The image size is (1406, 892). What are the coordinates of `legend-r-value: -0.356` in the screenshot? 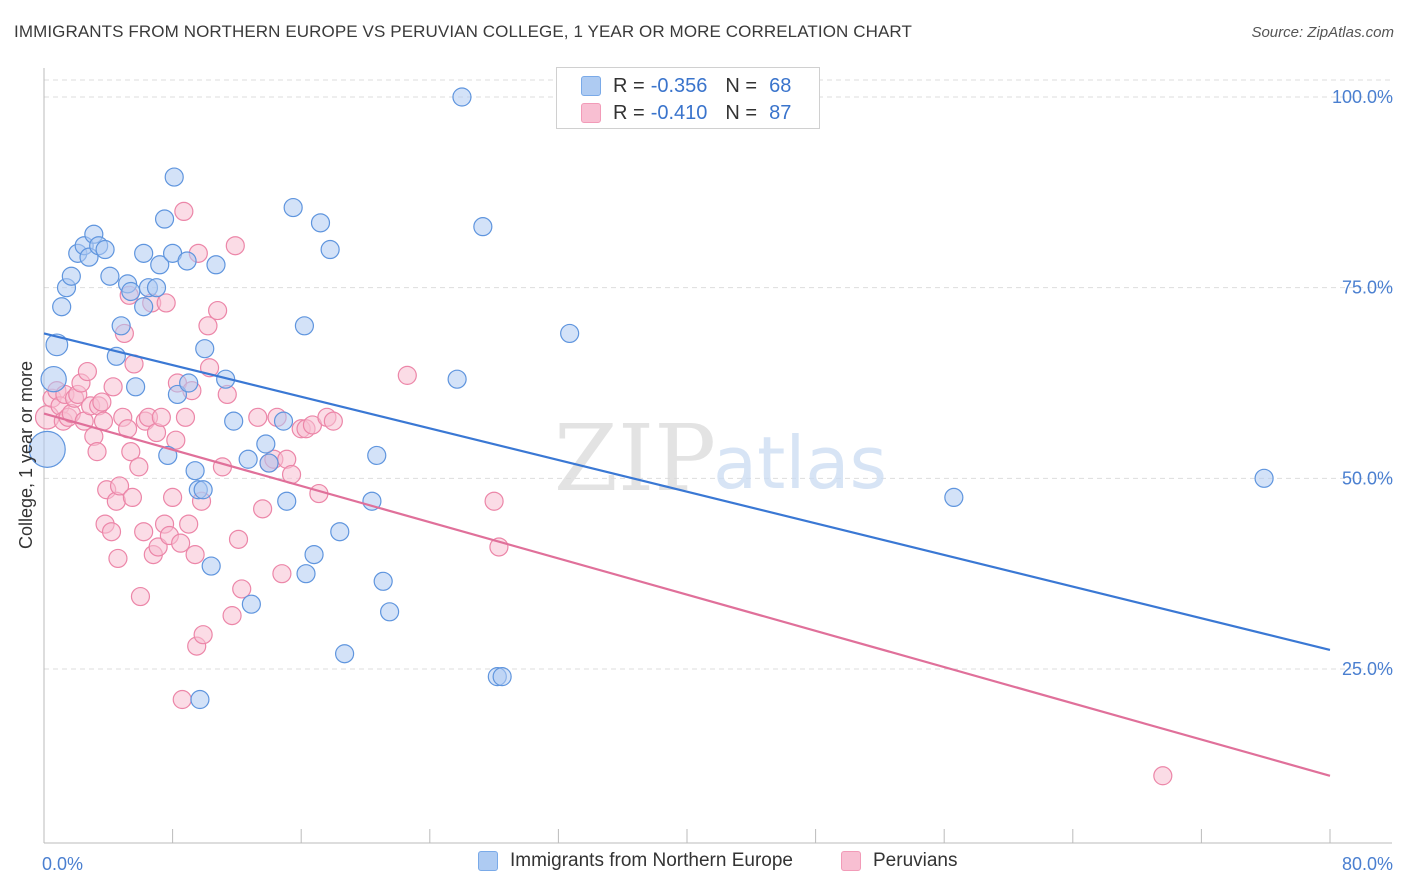 It's located at (679, 85).